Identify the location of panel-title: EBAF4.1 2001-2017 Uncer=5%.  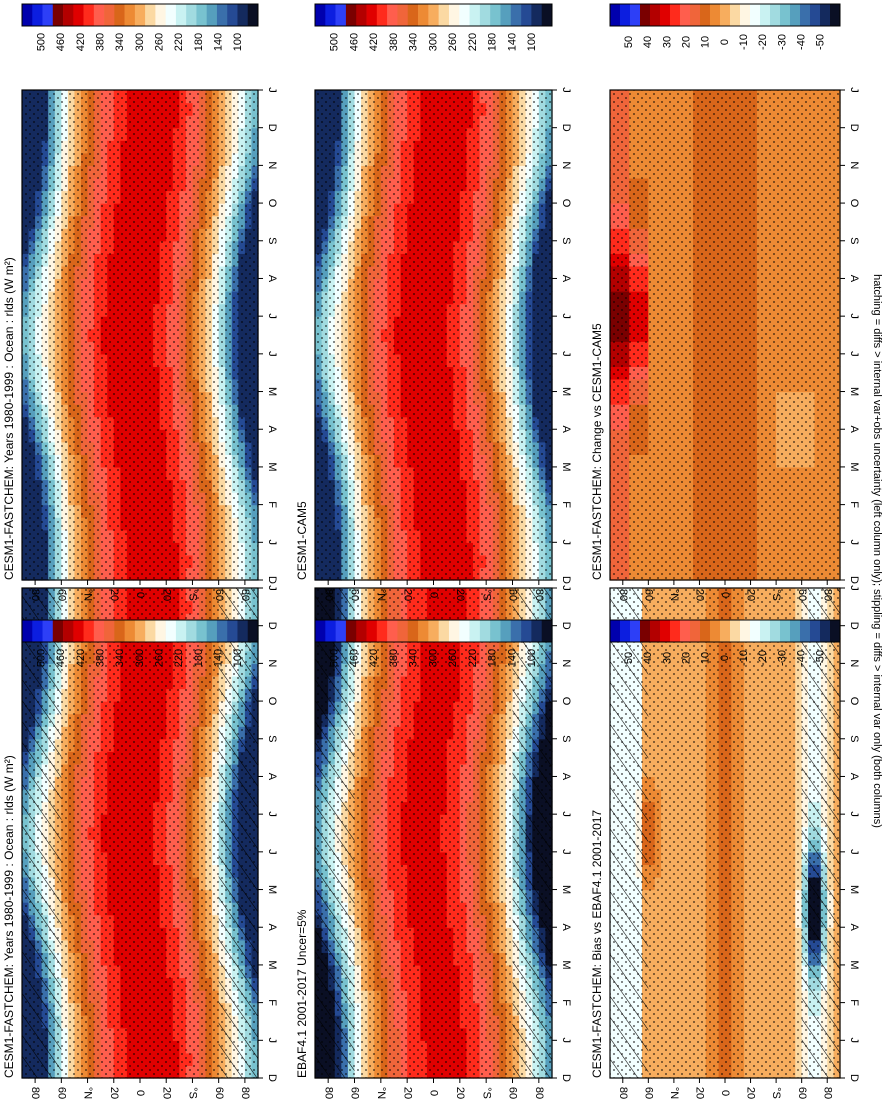
(302, 993).